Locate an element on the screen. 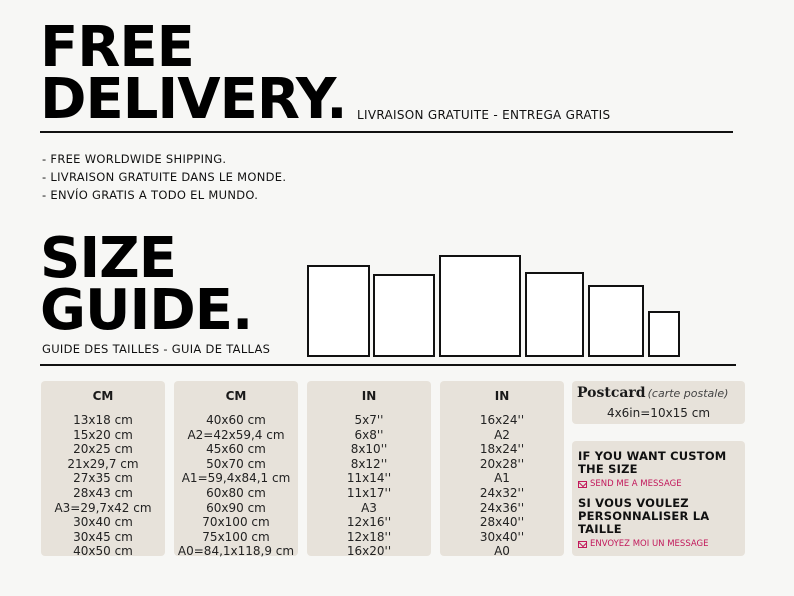 This screenshot has width=794, height=596. size-value: 20x25 cm is located at coordinates (103, 449).